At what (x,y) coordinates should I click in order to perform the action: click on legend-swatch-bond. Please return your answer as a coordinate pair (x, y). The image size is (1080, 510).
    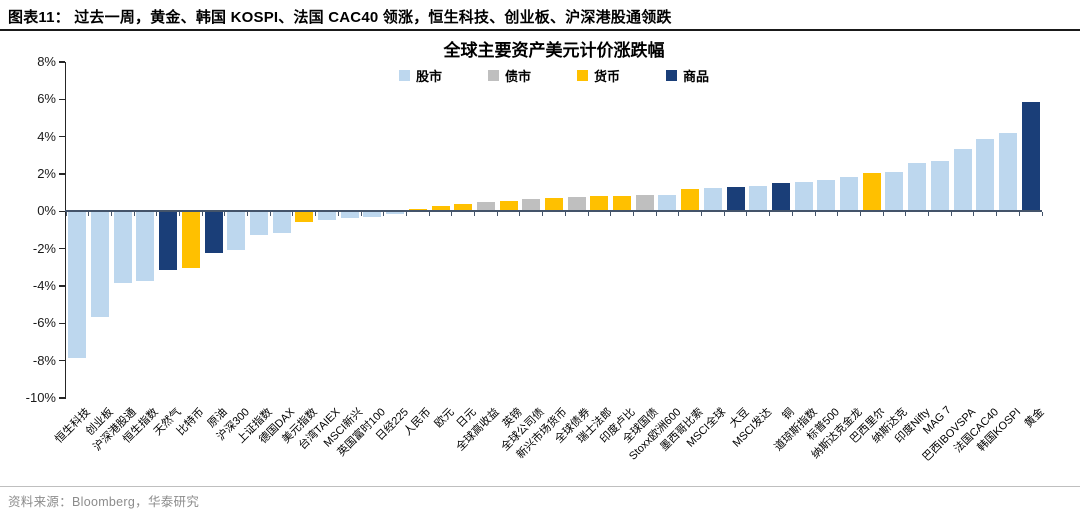
    Looking at the image, I should click on (493, 75).